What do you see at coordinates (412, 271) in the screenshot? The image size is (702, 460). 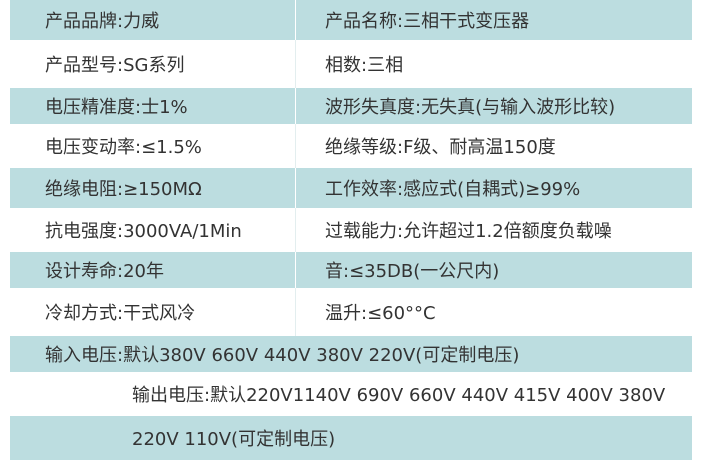 I see `table-cell: 音:≤35DB(一公尺内)` at bounding box center [412, 271].